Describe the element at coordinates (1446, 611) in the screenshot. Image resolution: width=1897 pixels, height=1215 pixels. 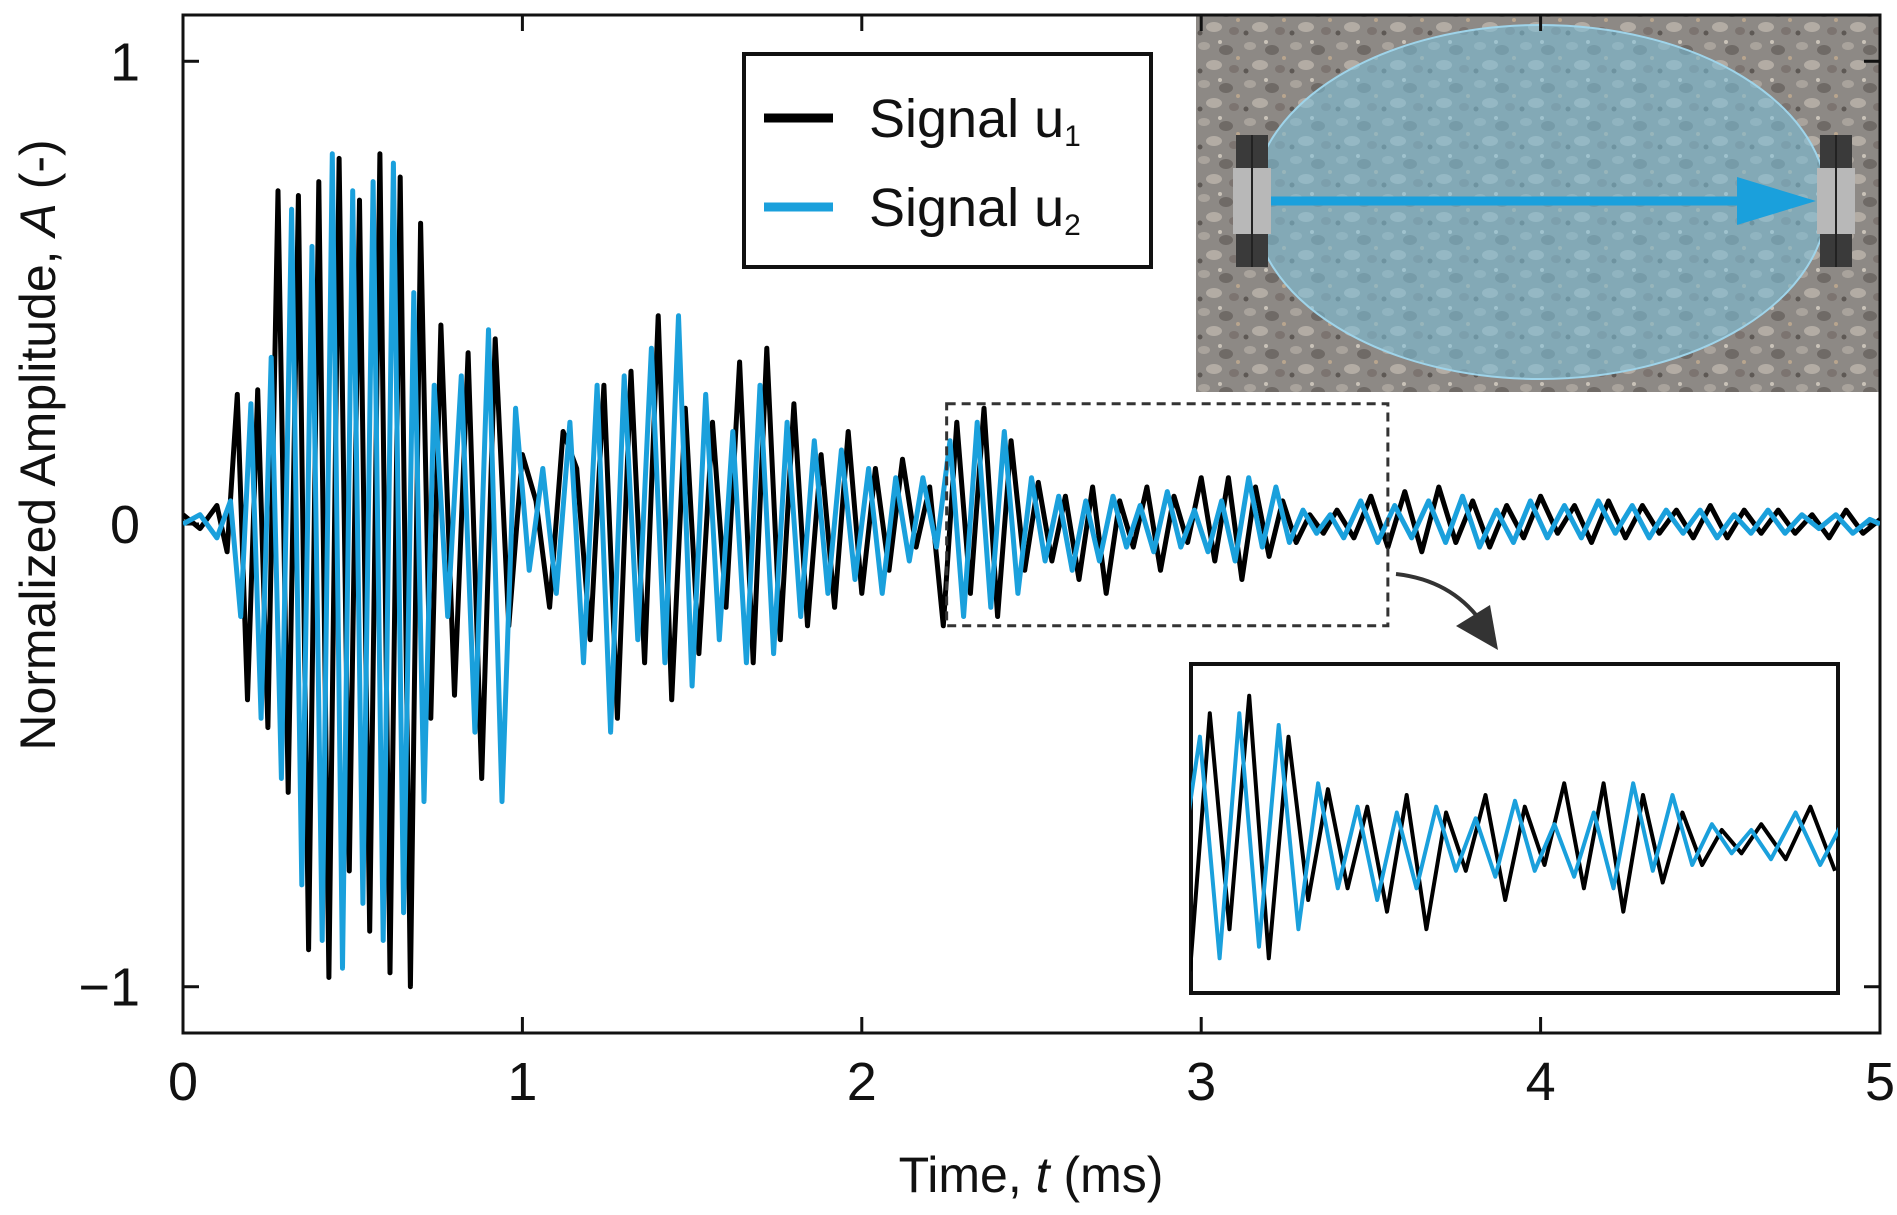
I see `zoom-arrow-icon` at that location.